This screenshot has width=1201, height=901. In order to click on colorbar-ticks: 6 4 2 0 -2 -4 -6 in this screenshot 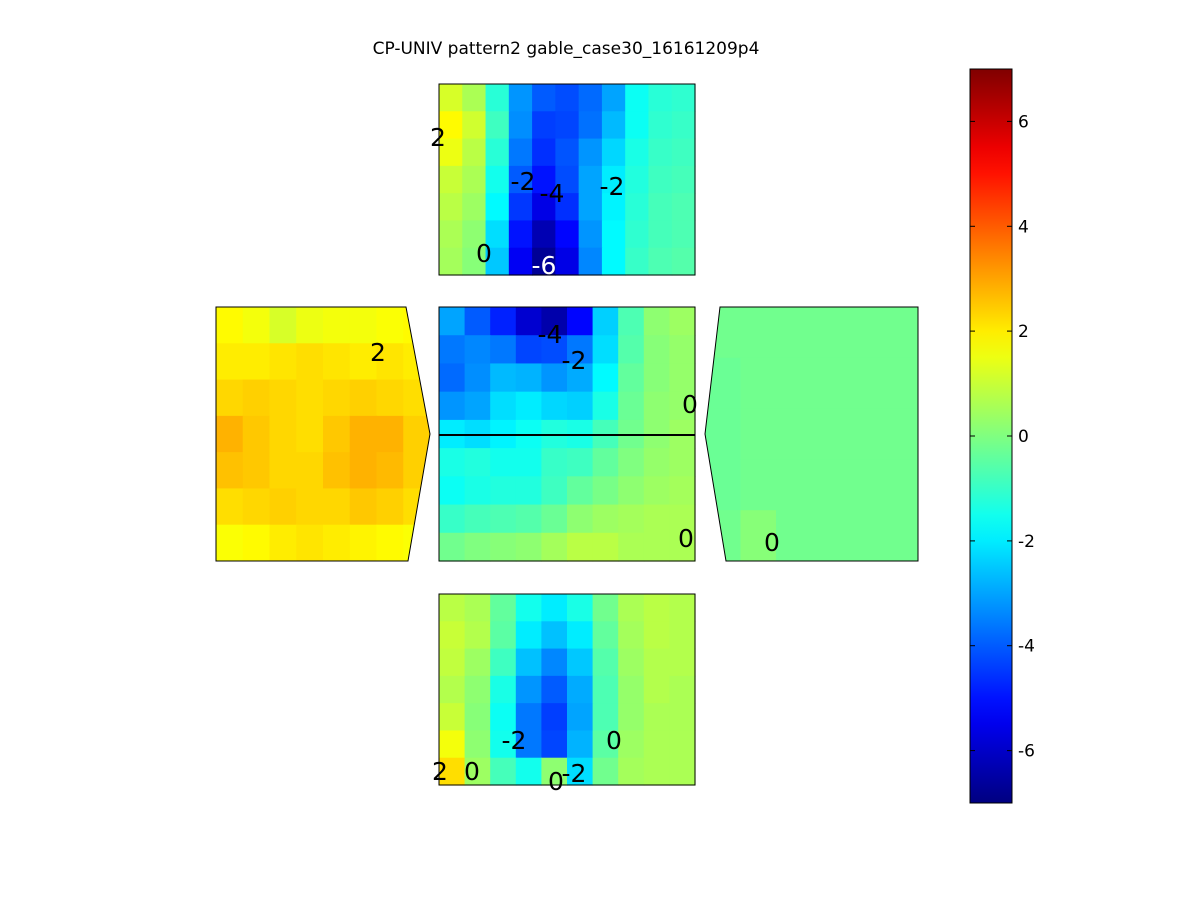, I will do `click(1002, 437)`.